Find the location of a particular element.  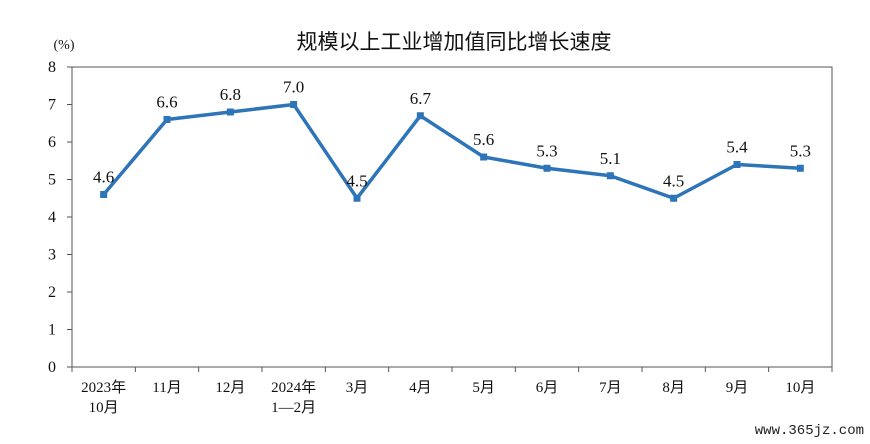

x-tick-label: 1—2月 is located at coordinates (293, 408).